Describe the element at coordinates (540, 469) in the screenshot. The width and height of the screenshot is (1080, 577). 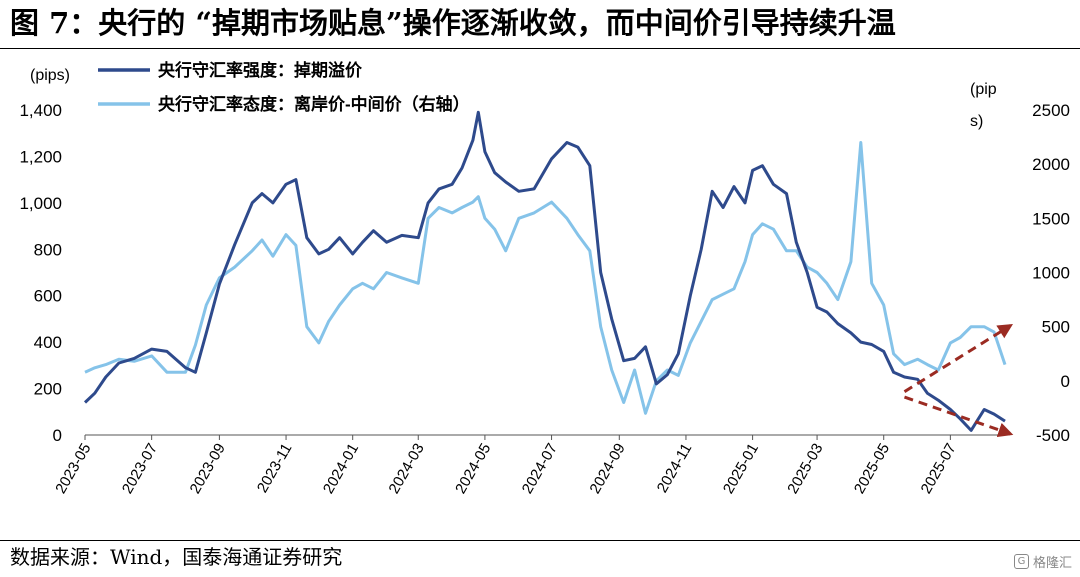
I see `x-tick-label: 2024-07` at that location.